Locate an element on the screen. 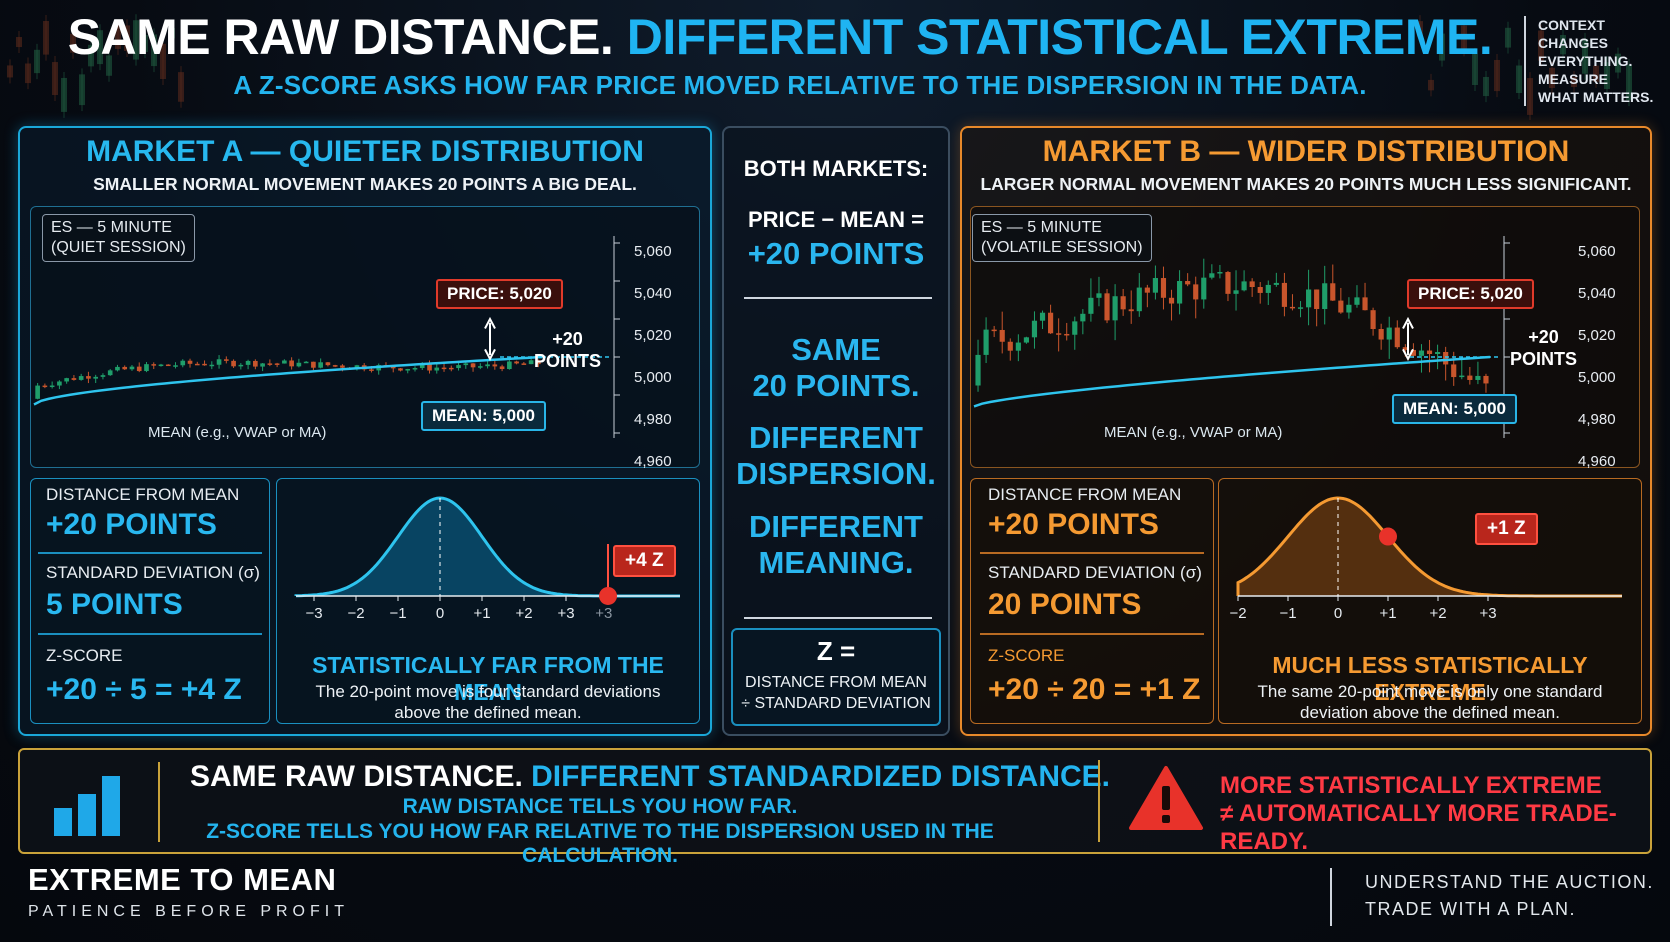 Image resolution: width=1670 pixels, height=942 pixels. footer-line-1: UNDERSTAND THE AUCTION. is located at coordinates (1509, 882).